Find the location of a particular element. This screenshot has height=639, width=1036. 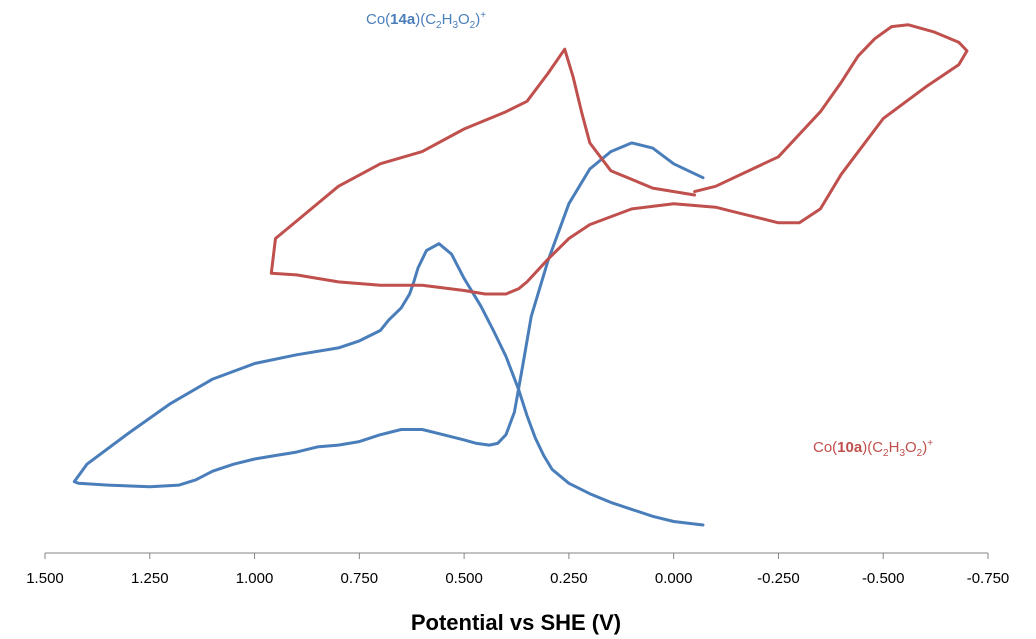

x-tick-label: -0.250 is located at coordinates (778, 578).